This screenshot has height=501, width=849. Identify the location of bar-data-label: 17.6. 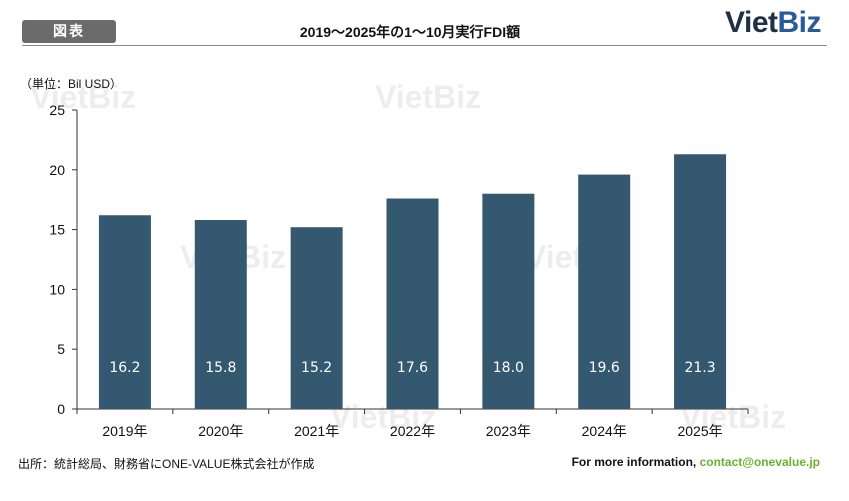
(412, 368).